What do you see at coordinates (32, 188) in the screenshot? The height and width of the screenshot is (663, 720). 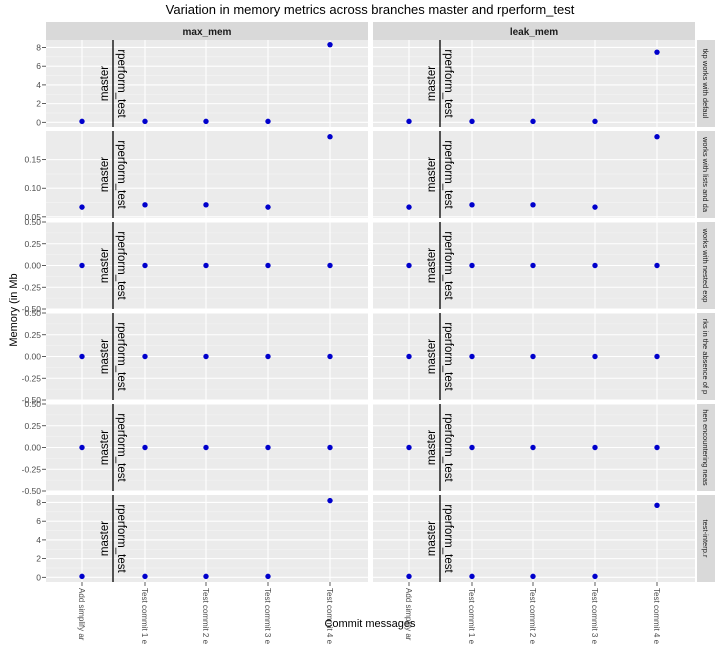 I see `y-tick-label: 0.10` at bounding box center [32, 188].